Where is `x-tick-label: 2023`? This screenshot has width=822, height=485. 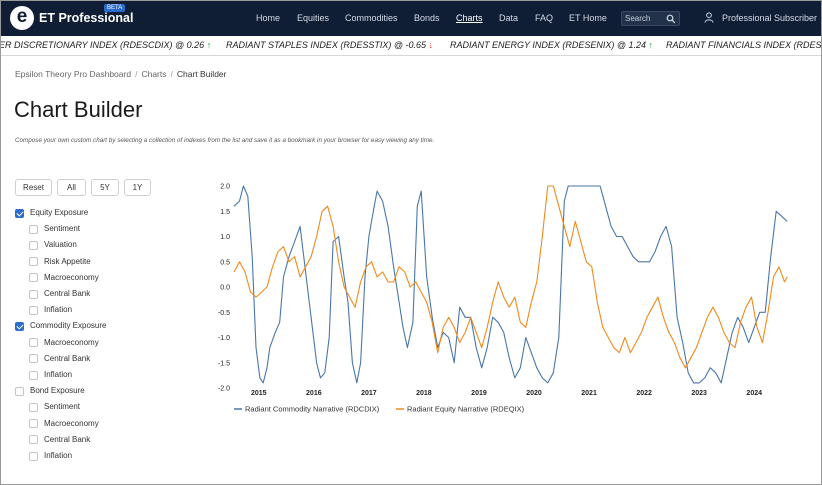
x-tick-label: 2023 is located at coordinates (699, 393).